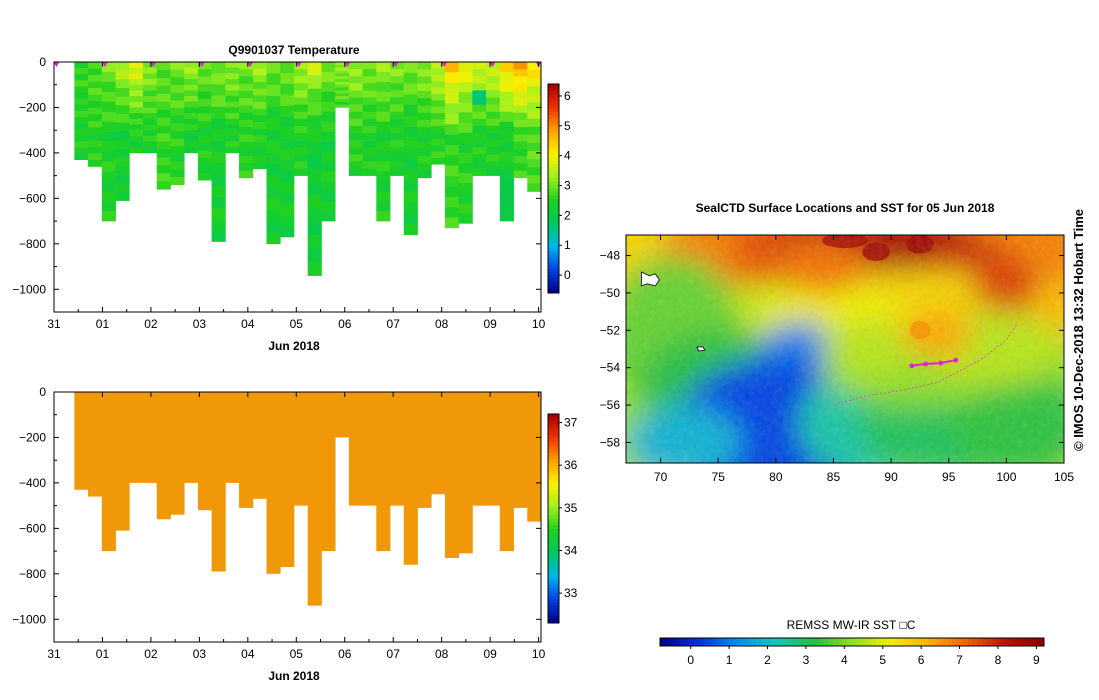 The height and width of the screenshot is (700, 1099). What do you see at coordinates (567, 156) in the screenshot?
I see `colorbar-tick-label: 4` at bounding box center [567, 156].